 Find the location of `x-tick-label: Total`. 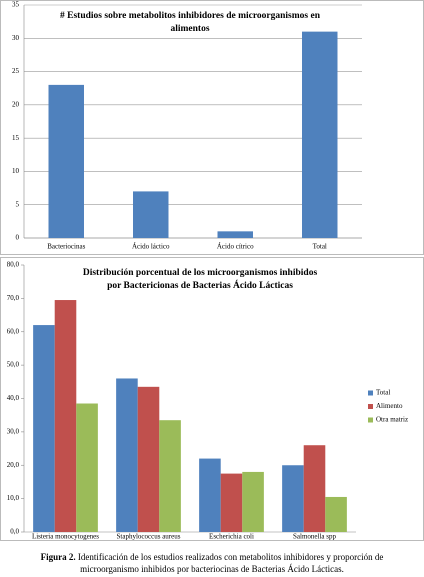

x-tick-label: Total is located at coordinates (320, 247).